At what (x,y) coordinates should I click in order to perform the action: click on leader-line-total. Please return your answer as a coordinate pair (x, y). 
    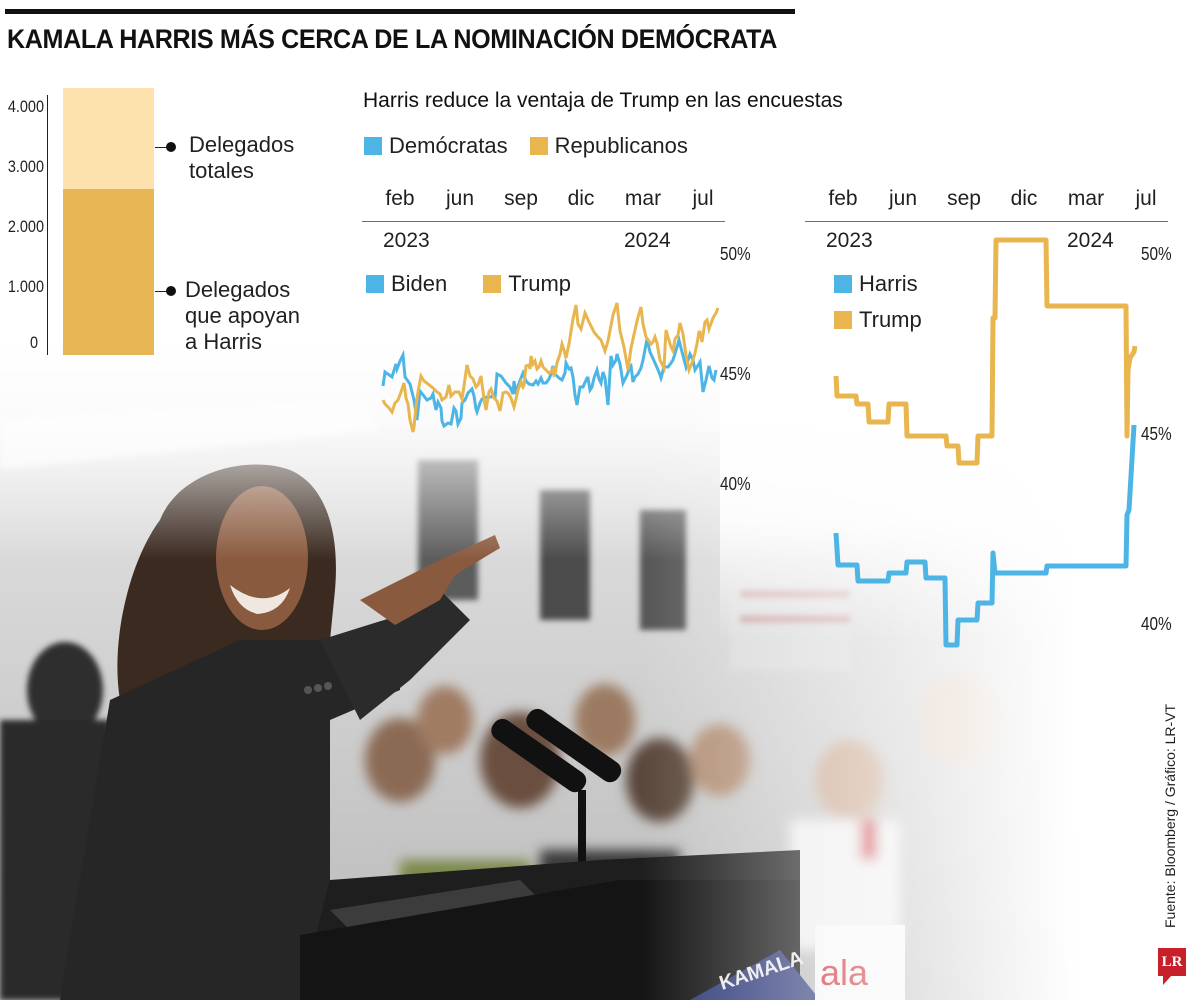
    Looking at the image, I should click on (162, 147).